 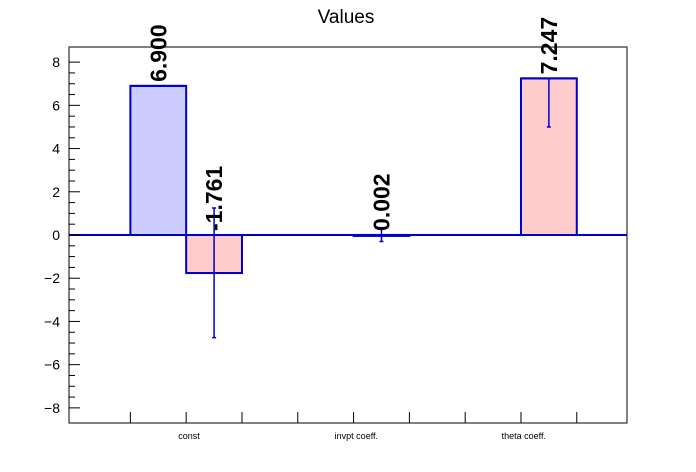 What do you see at coordinates (56, 235) in the screenshot?
I see `y-tick-label: 0` at bounding box center [56, 235].